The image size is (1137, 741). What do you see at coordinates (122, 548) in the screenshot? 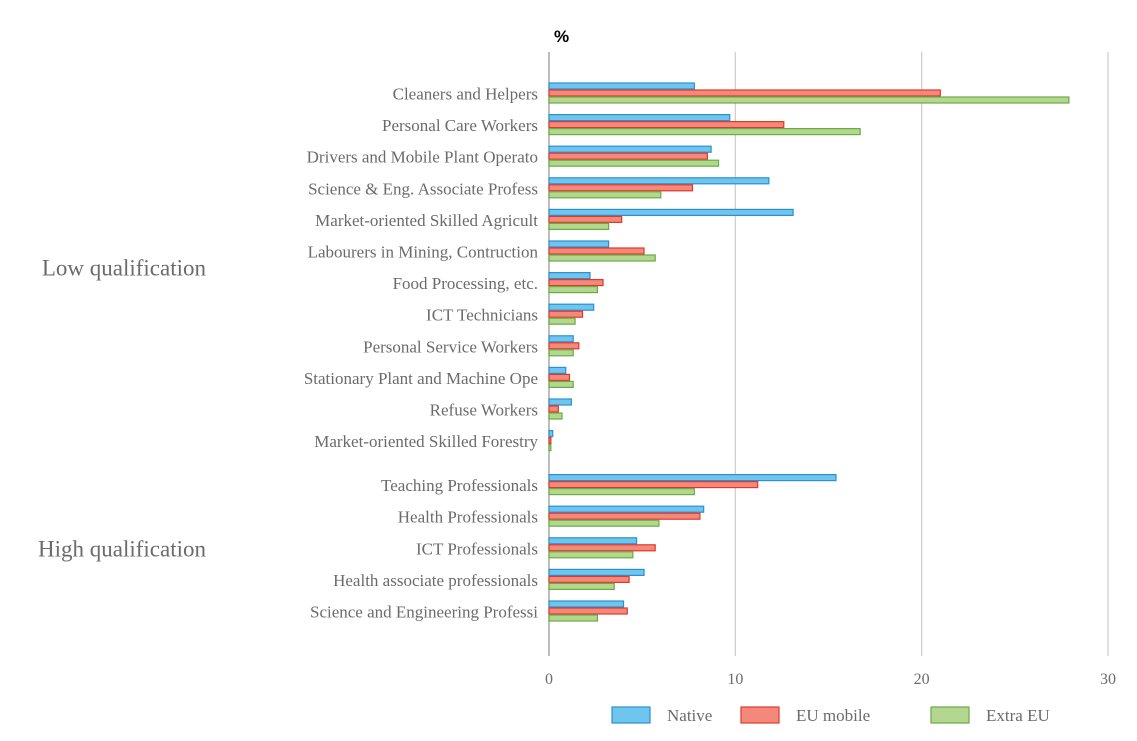
I see `group-label: High qualification` at bounding box center [122, 548].